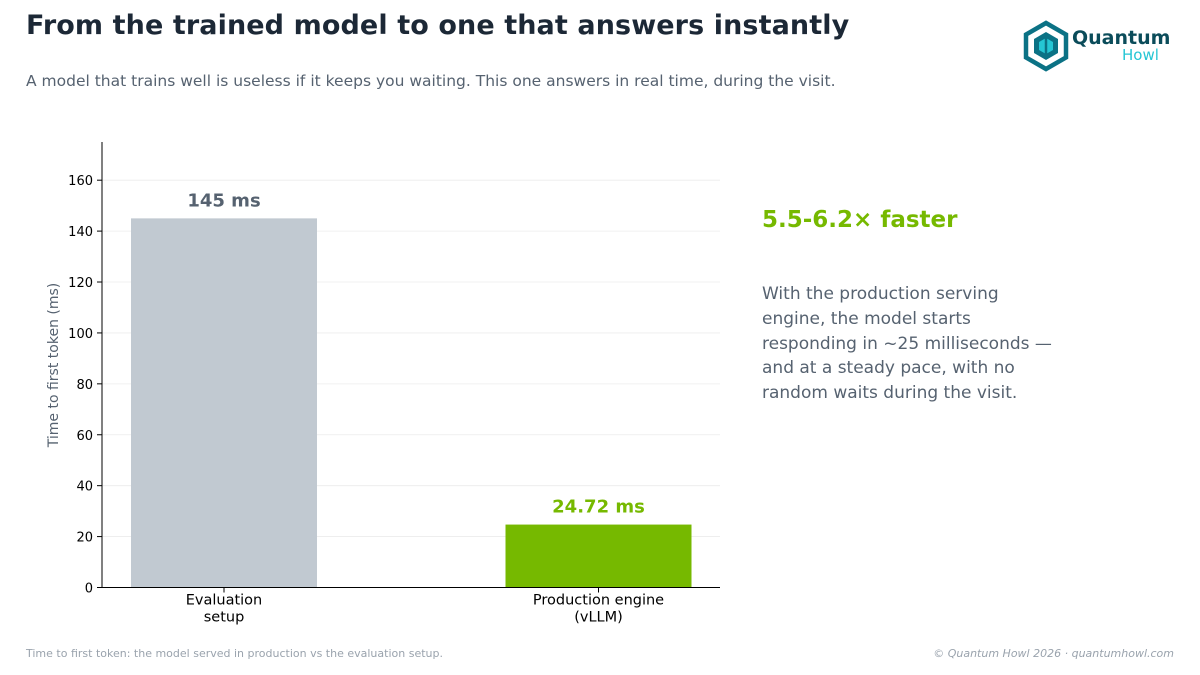 The image size is (1200, 675). What do you see at coordinates (89, 589) in the screenshot?
I see `y-tick-label: 0` at bounding box center [89, 589].